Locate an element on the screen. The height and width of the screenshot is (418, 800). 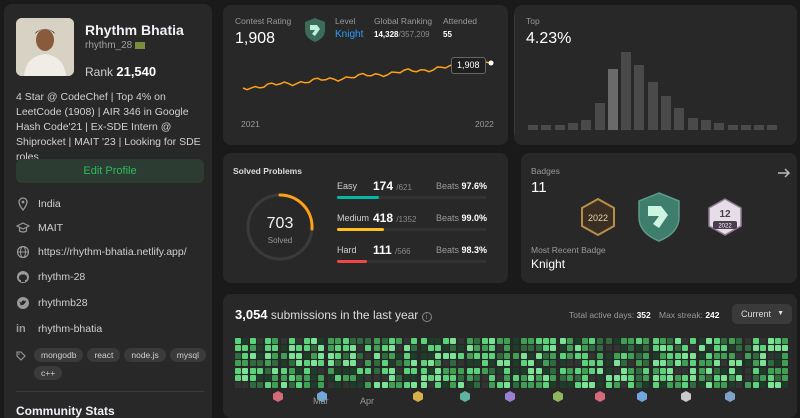
github-row: rhythm-28 is located at coordinates (50, 277).